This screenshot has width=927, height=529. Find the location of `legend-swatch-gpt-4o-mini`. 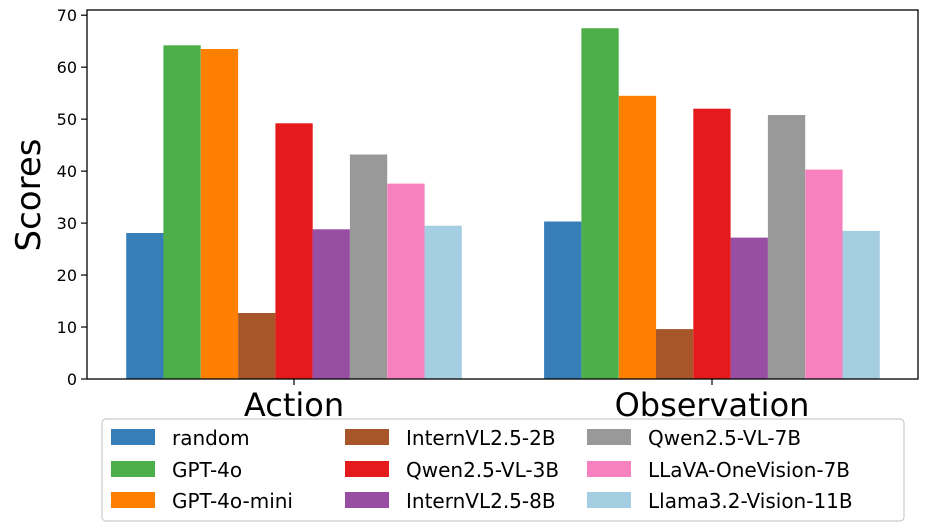

legend-swatch-gpt-4o-mini is located at coordinates (133, 500).